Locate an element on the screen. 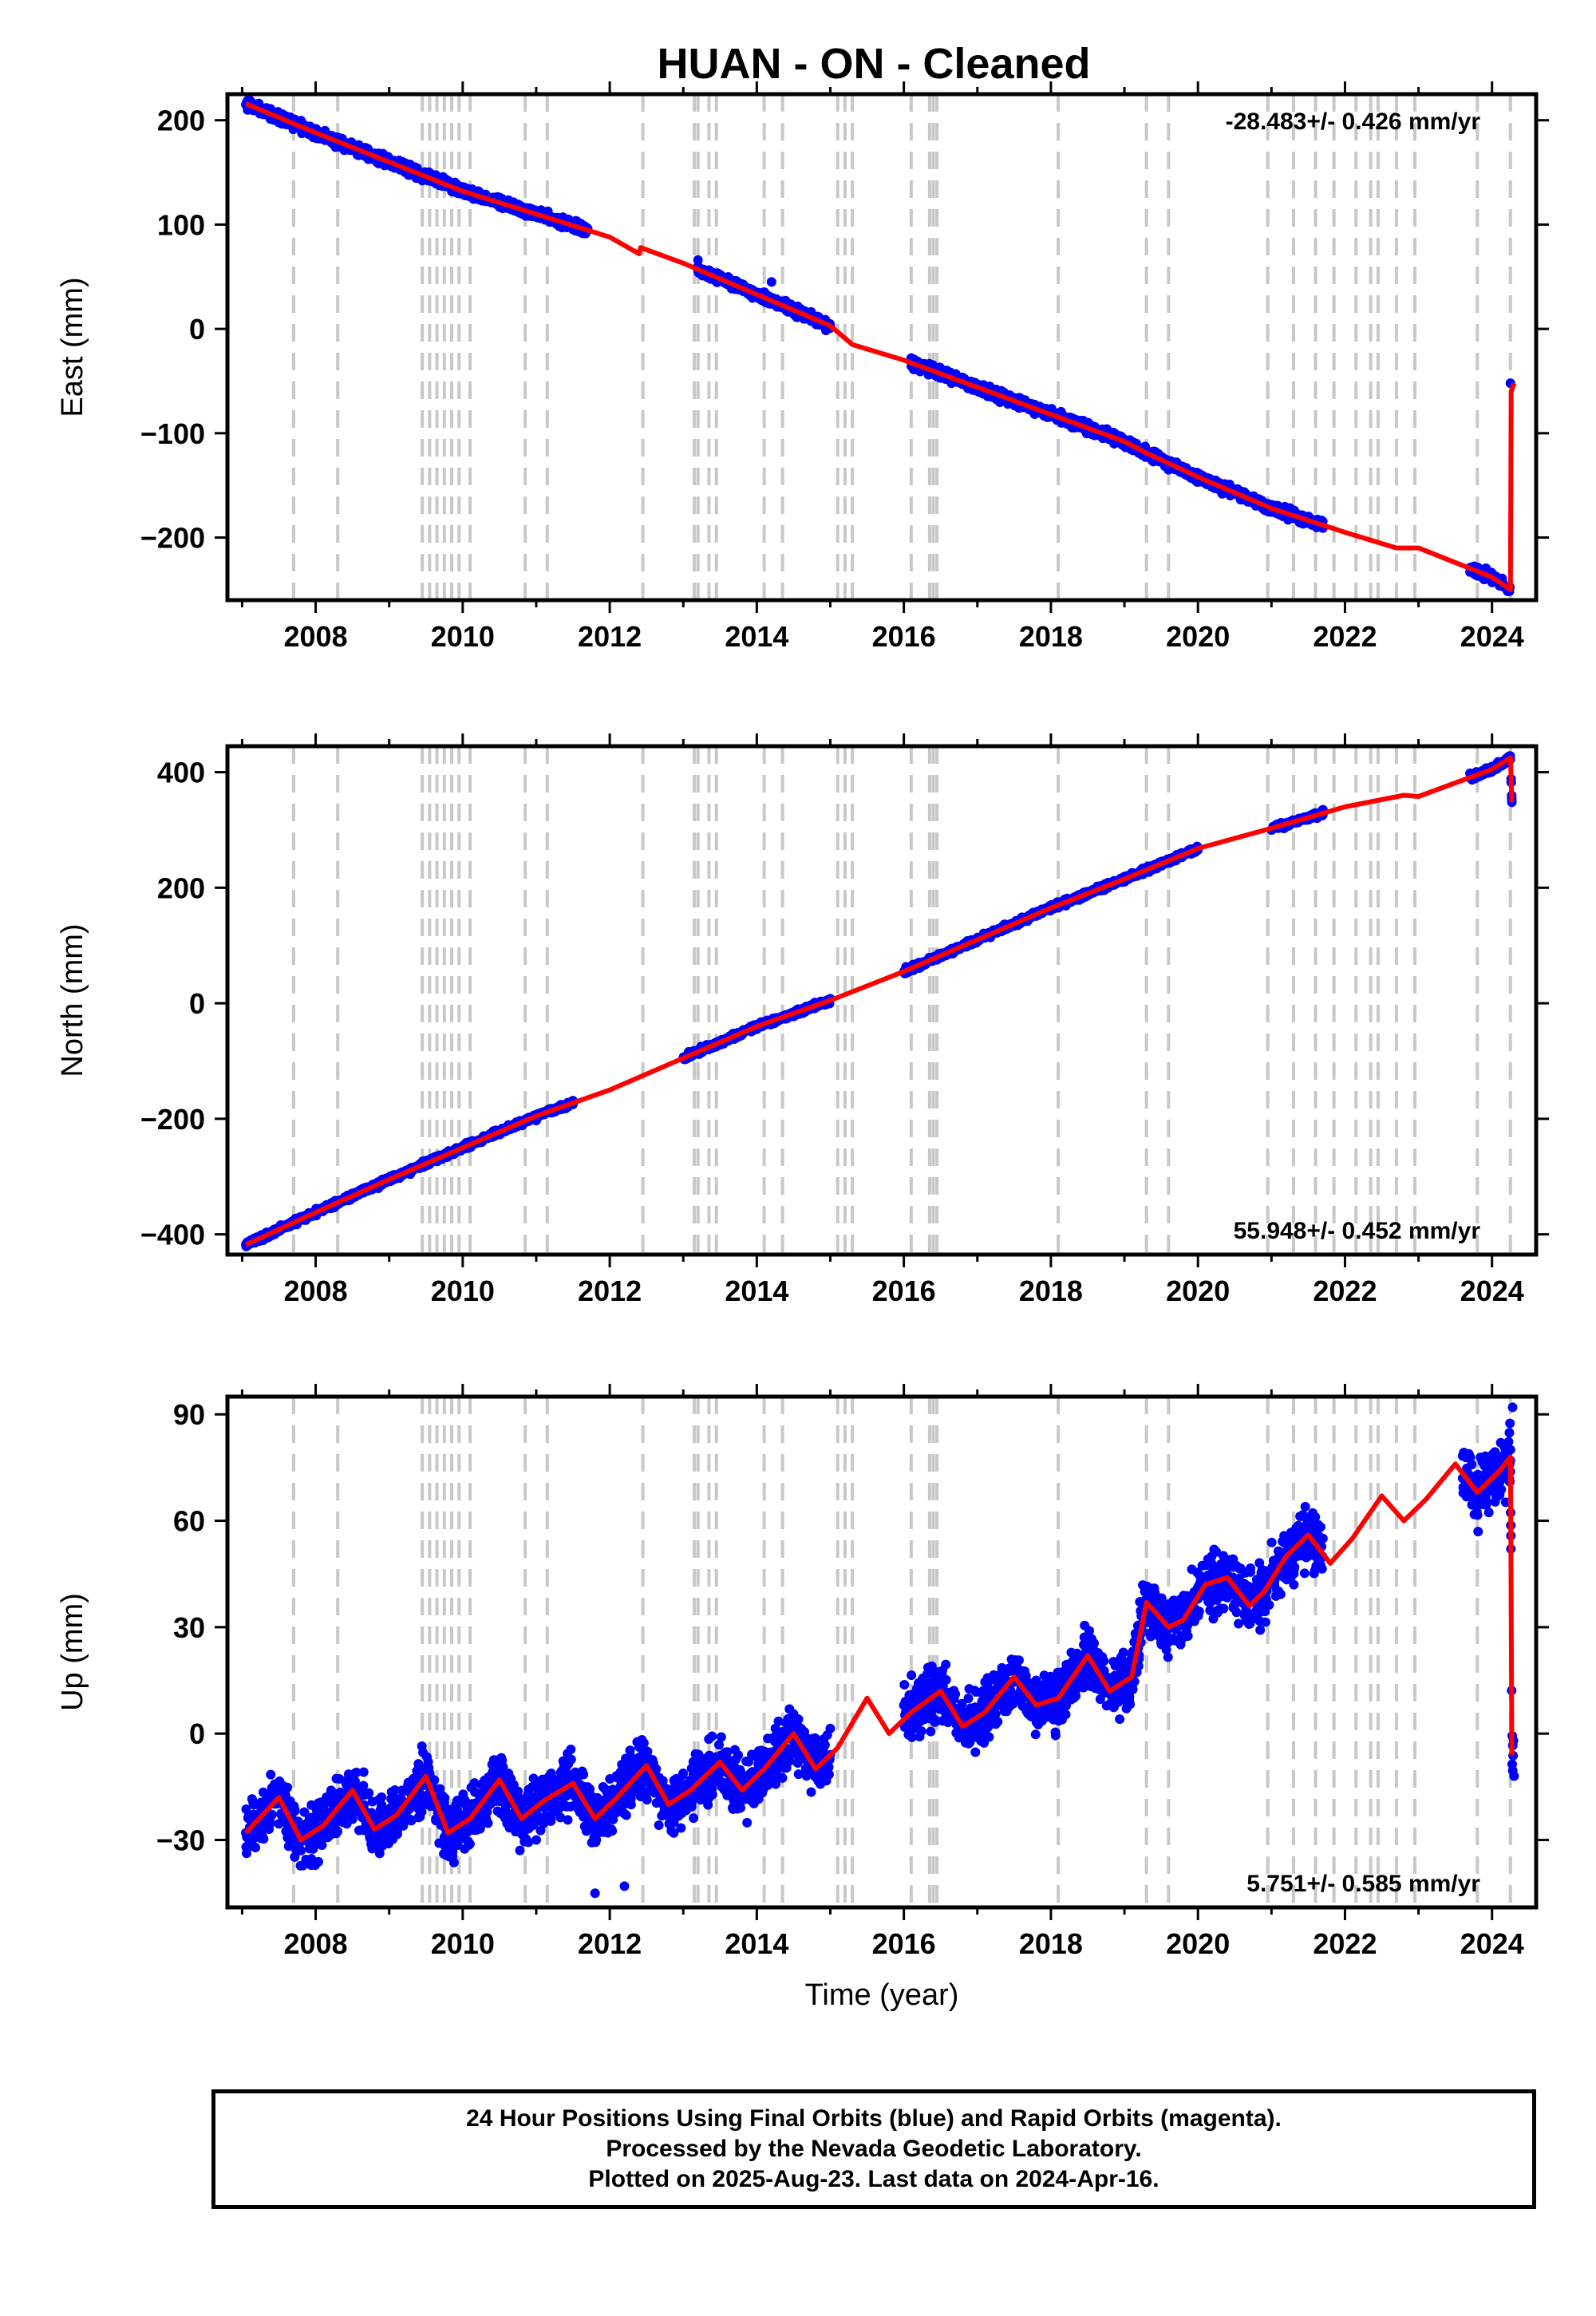 The width and height of the screenshot is (1596, 2316). east-y-tick-label: 0 is located at coordinates (197, 329).